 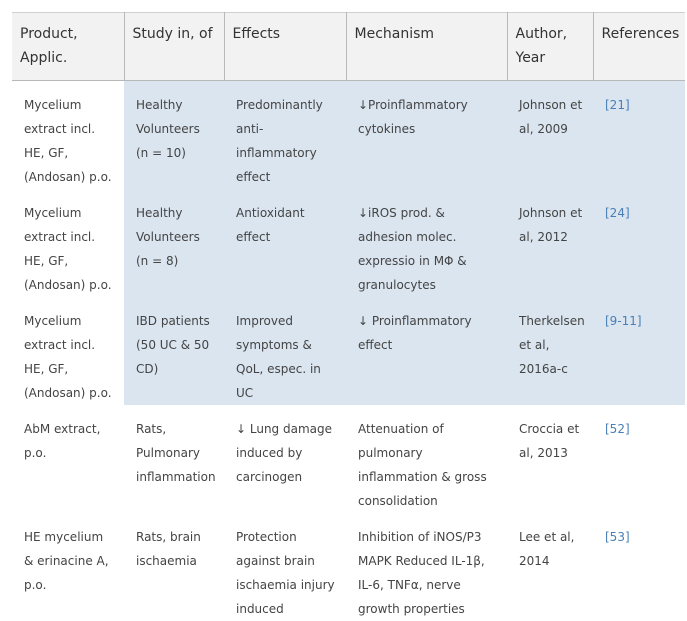 What do you see at coordinates (285, 351) in the screenshot?
I see `cell-effects: Improved symptoms & QoL, espec. in UC` at bounding box center [285, 351].